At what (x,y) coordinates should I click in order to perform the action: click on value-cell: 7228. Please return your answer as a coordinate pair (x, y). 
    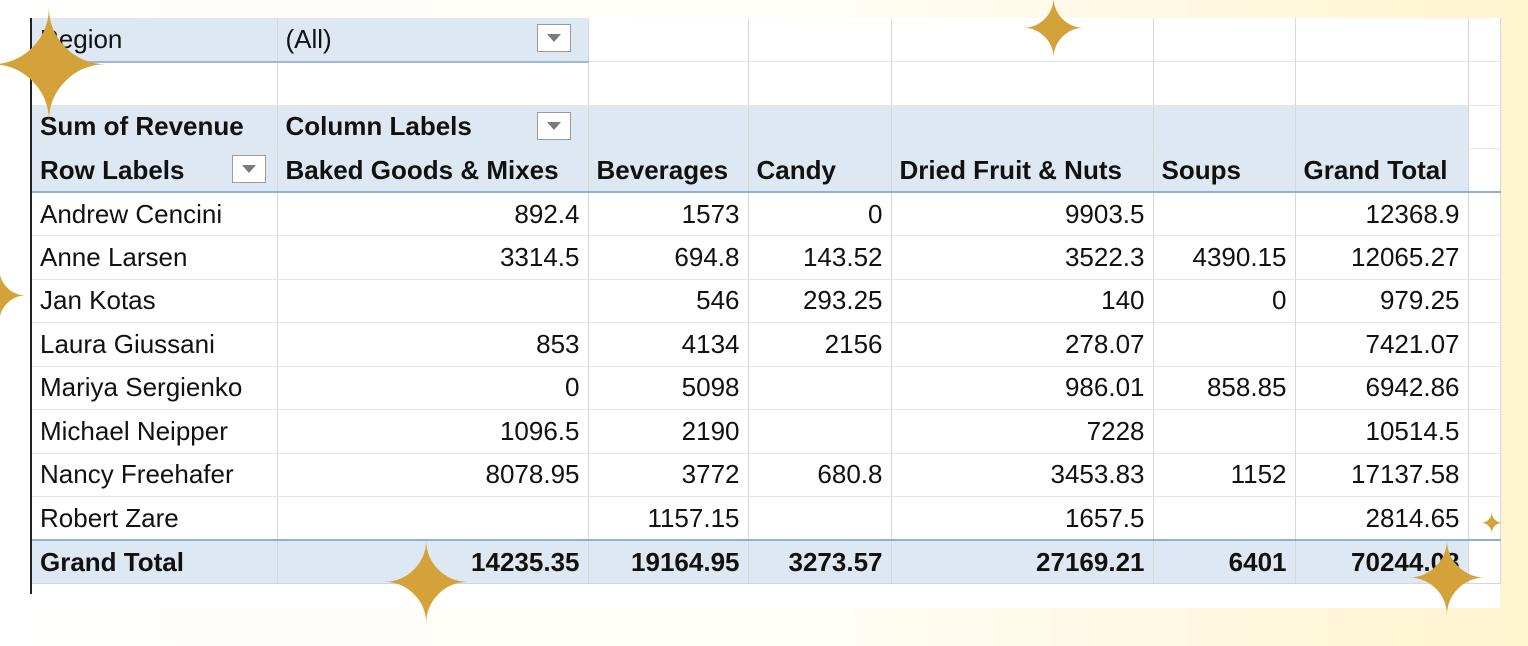
    Looking at the image, I should click on (1022, 431).